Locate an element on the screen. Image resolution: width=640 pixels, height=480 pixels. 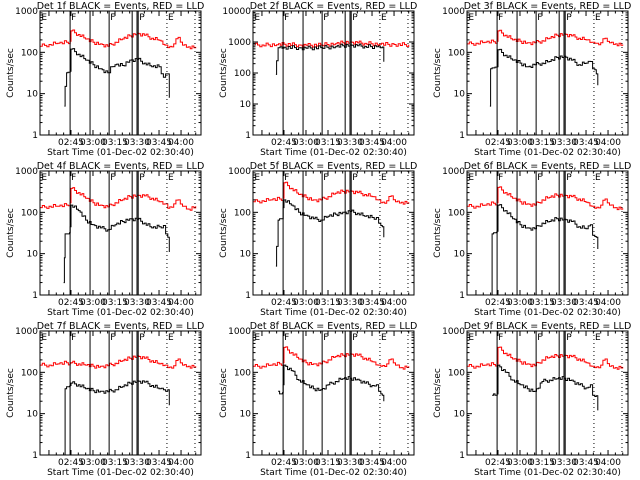
chart-title: Det 8f BLACK = Events, RED = LLD is located at coordinates (334, 326).